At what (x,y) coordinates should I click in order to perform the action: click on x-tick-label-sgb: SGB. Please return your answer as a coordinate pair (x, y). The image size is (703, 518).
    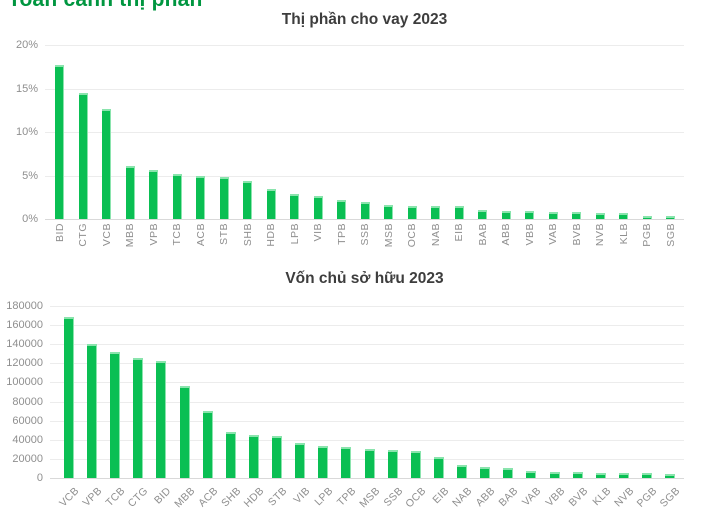
    Looking at the image, I should click on (671, 247).